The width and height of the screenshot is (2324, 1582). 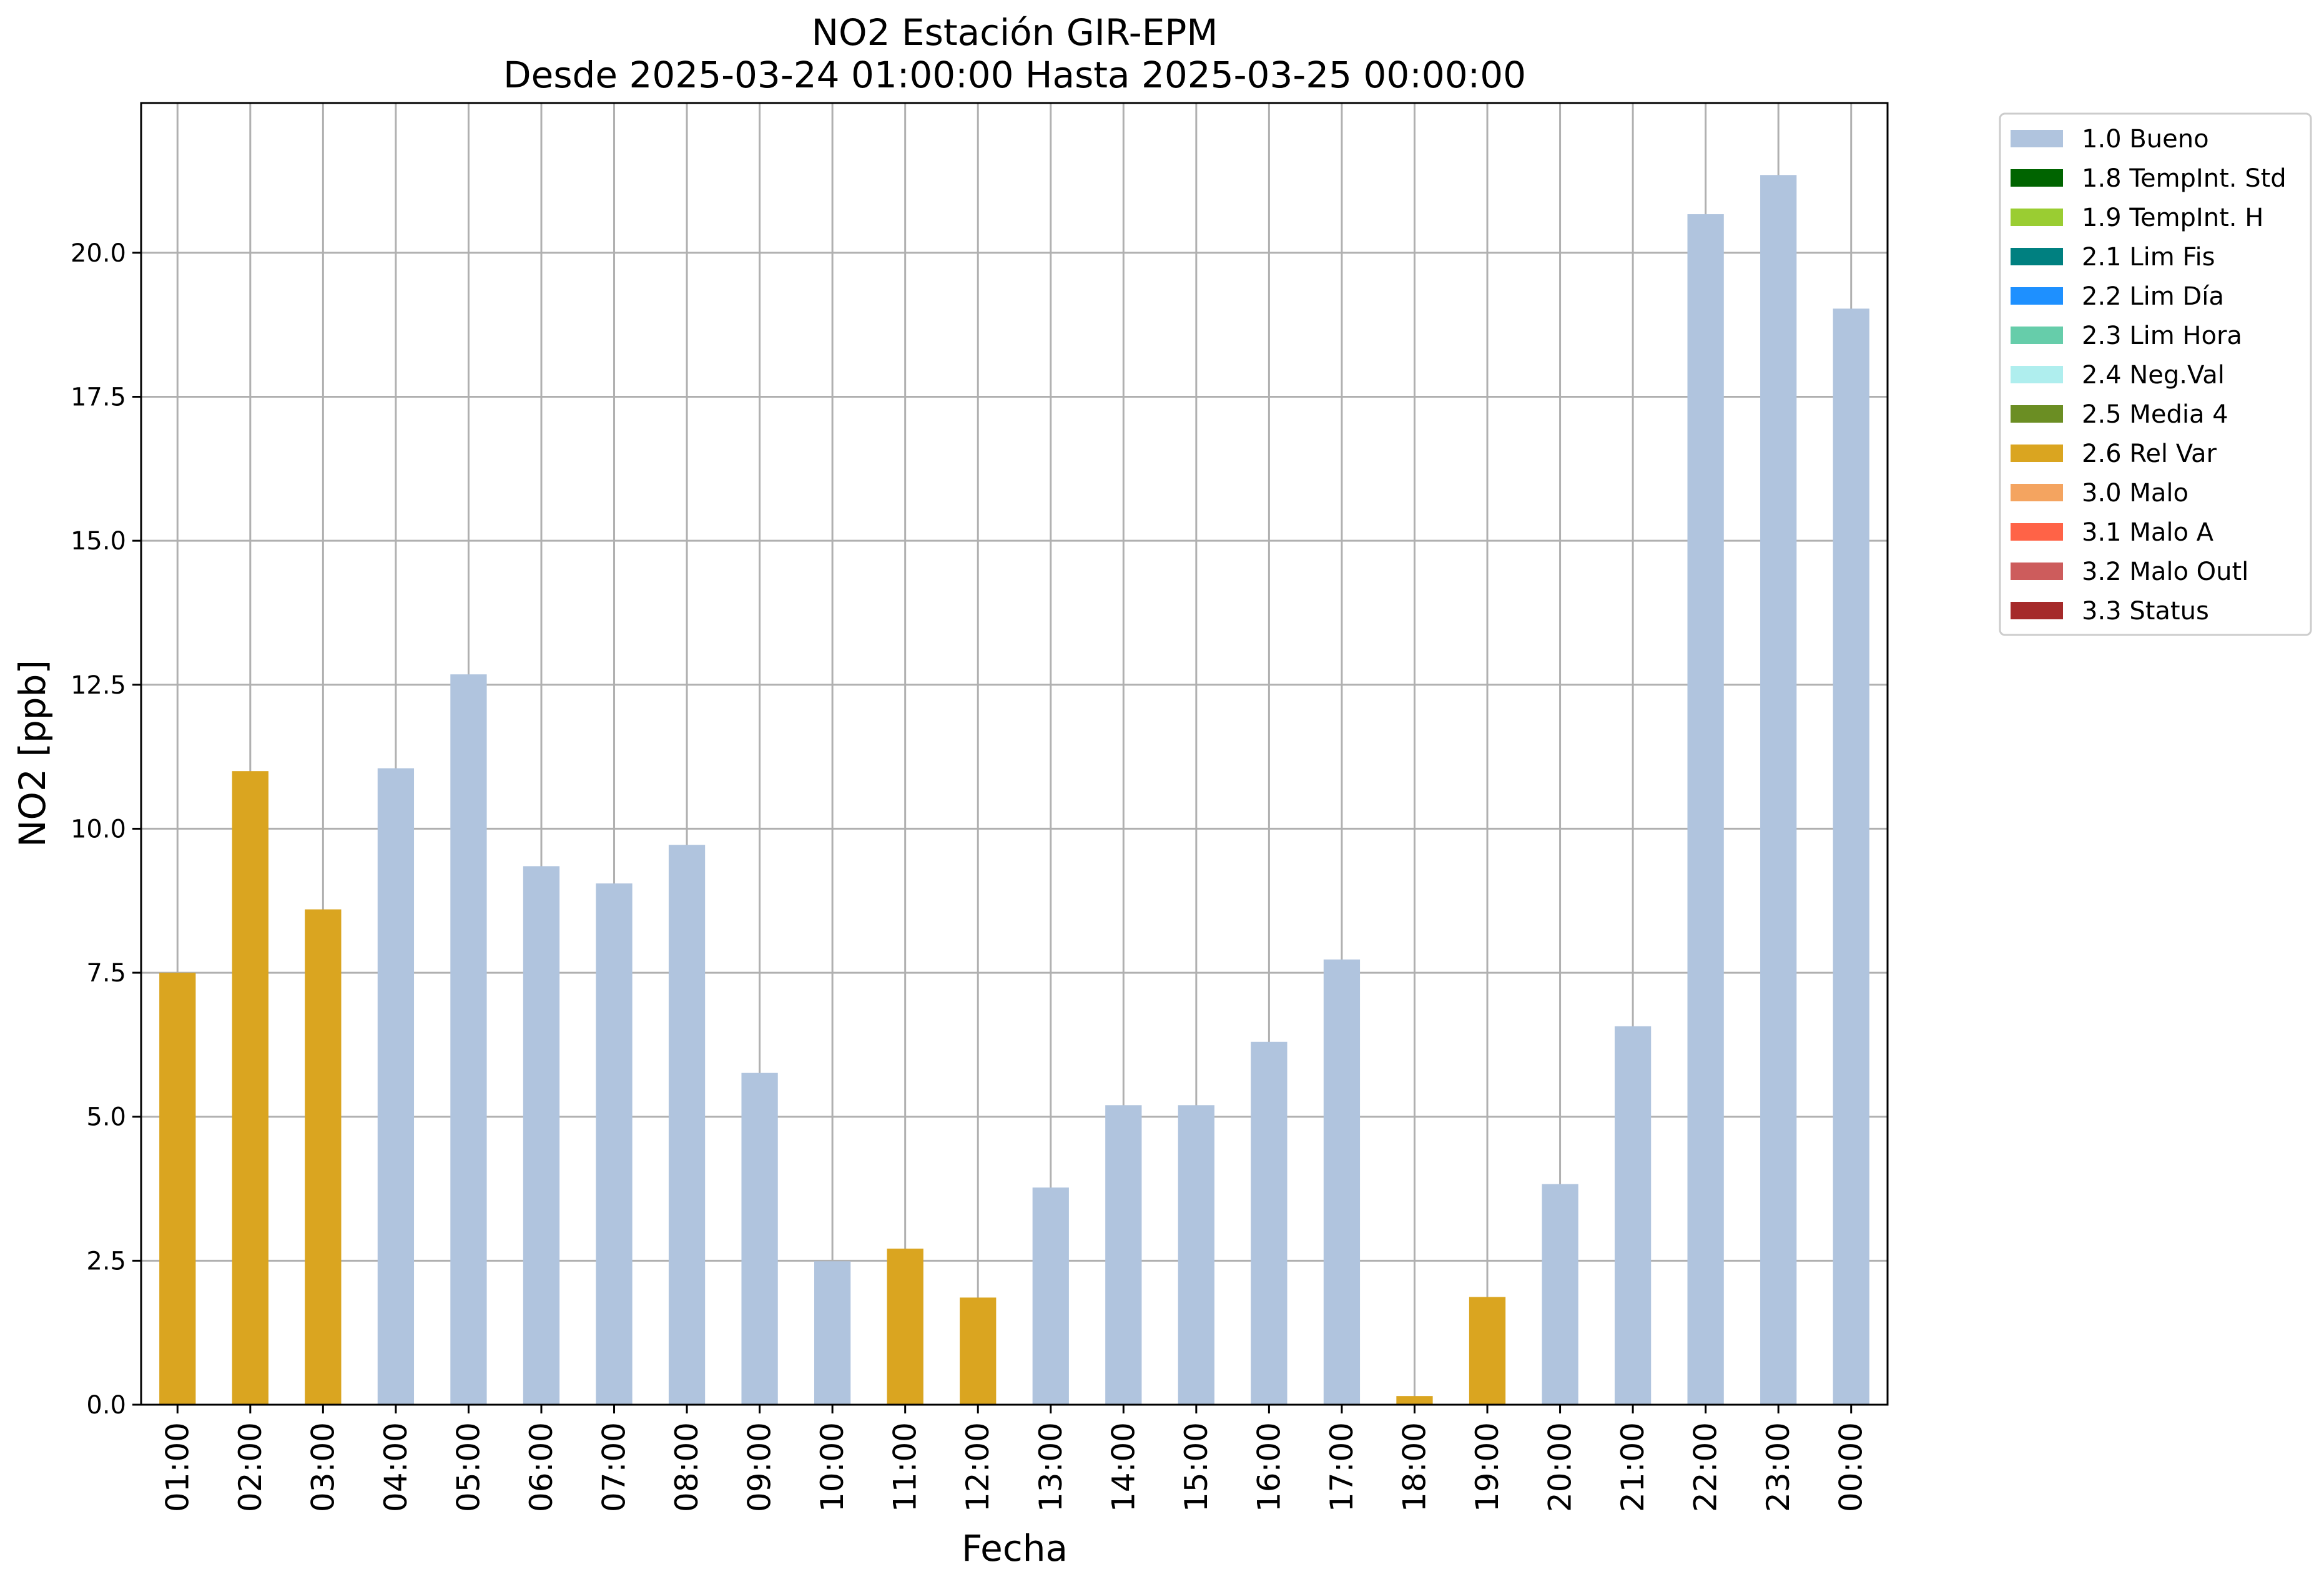 I want to click on y-tick-label: 0.0, so click(x=106, y=1405).